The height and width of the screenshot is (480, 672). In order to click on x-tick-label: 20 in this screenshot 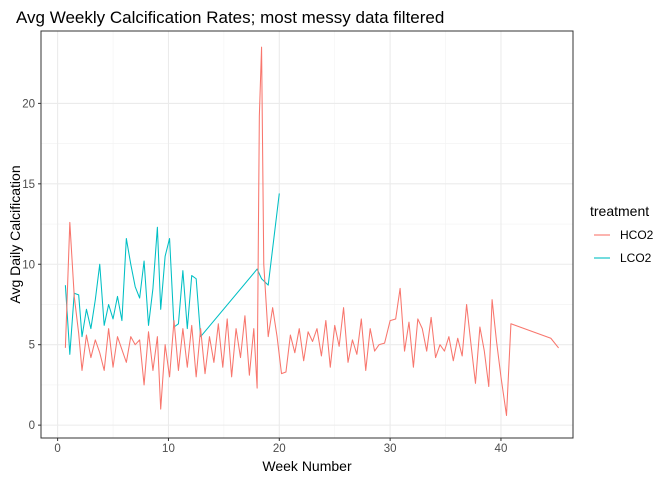, I will do `click(279, 449)`.